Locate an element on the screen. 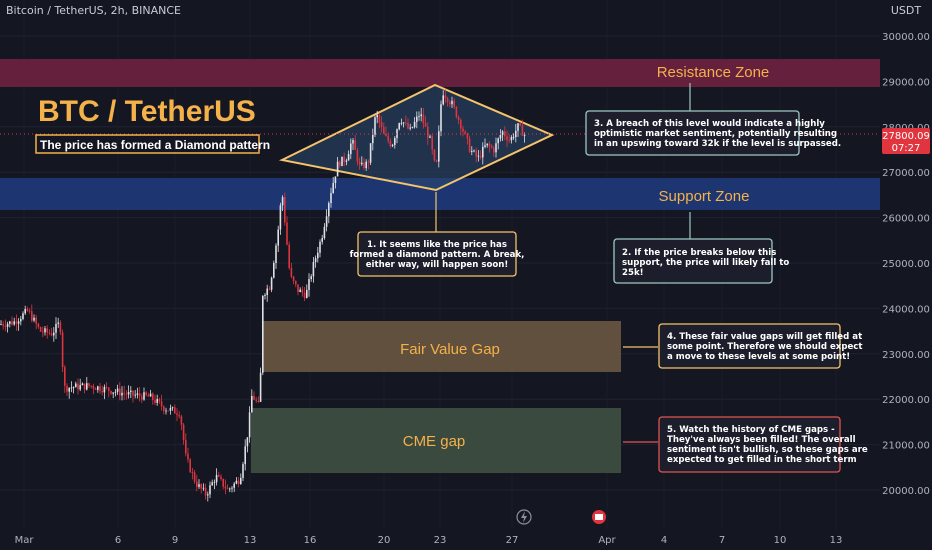  time-tick-label: 13 is located at coordinates (250, 540).